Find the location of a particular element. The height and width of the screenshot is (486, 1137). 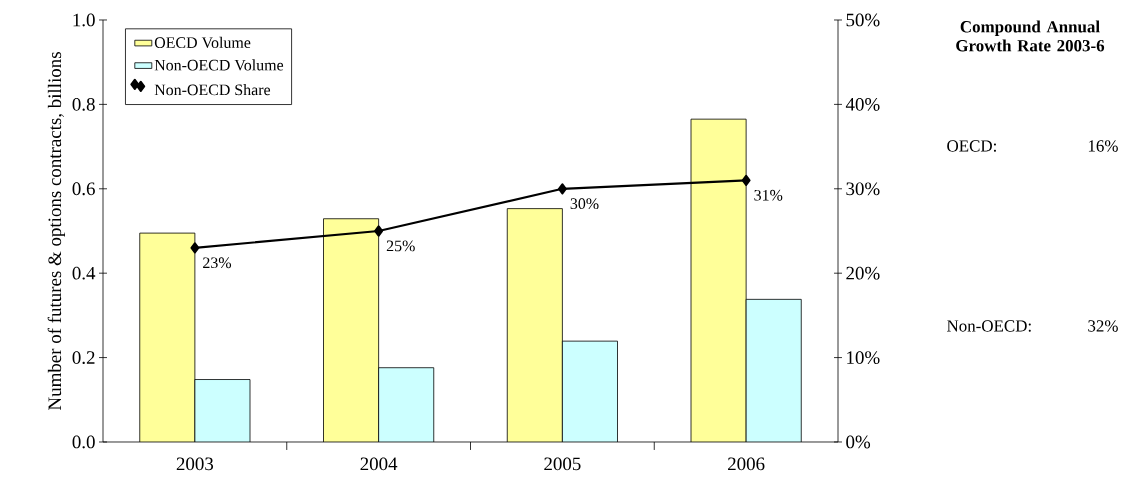

y-tick-label: 0.2 is located at coordinates (83, 358).